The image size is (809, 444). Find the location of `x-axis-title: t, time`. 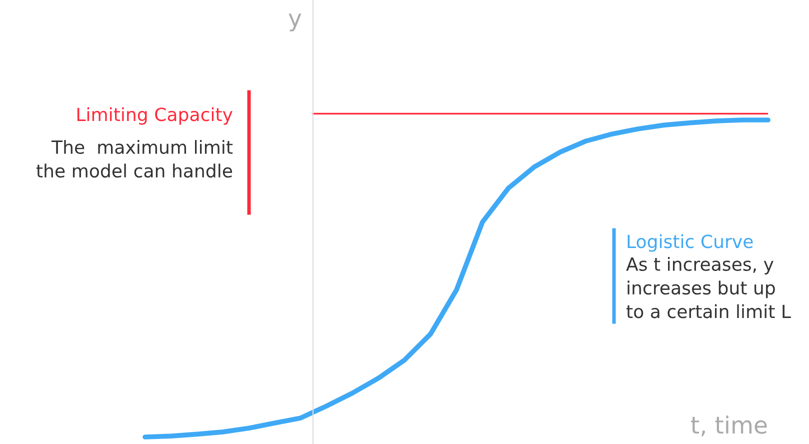

x-axis-title: t, time is located at coordinates (729, 426).